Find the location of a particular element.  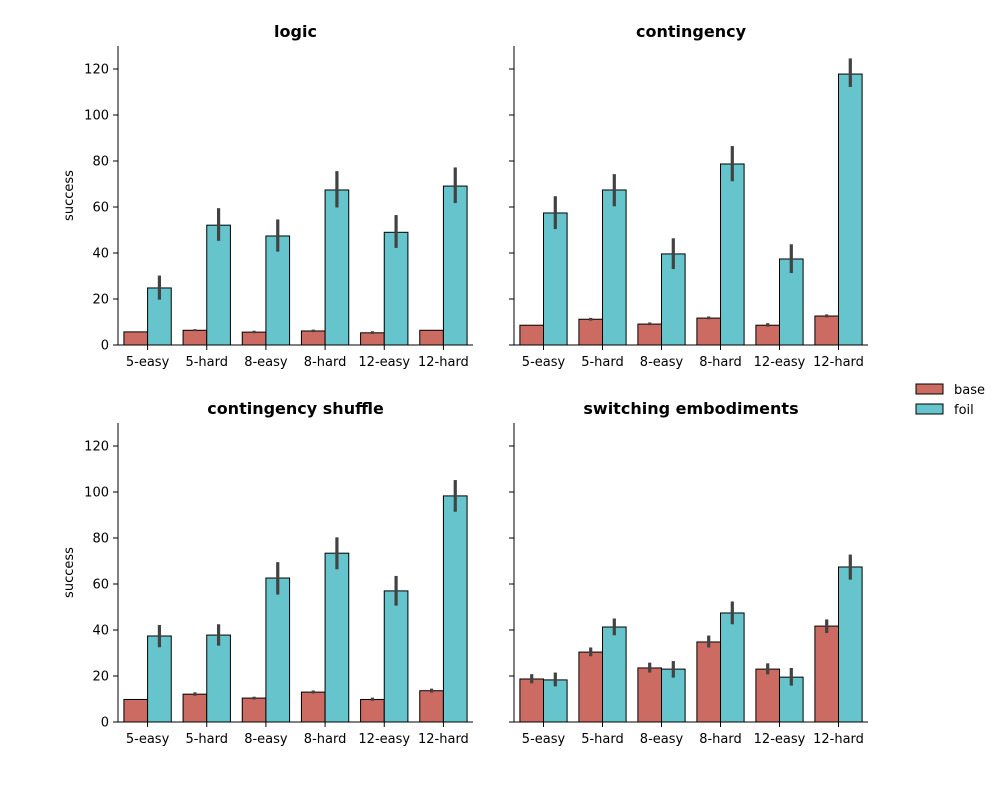

legend: base foil is located at coordinates (950, 400).